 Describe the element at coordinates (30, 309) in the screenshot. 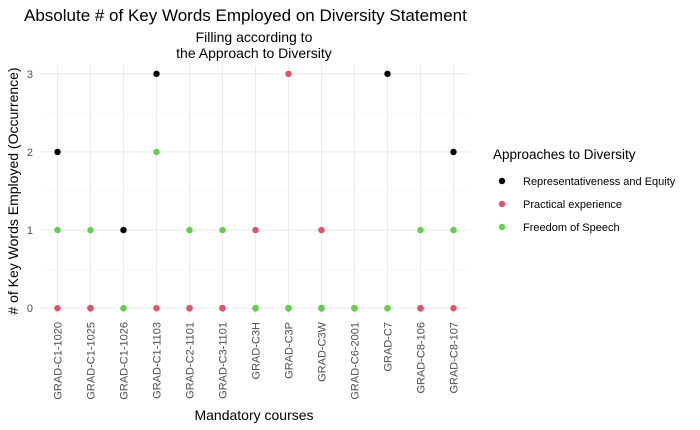

I see `y-tick-label: 0` at that location.